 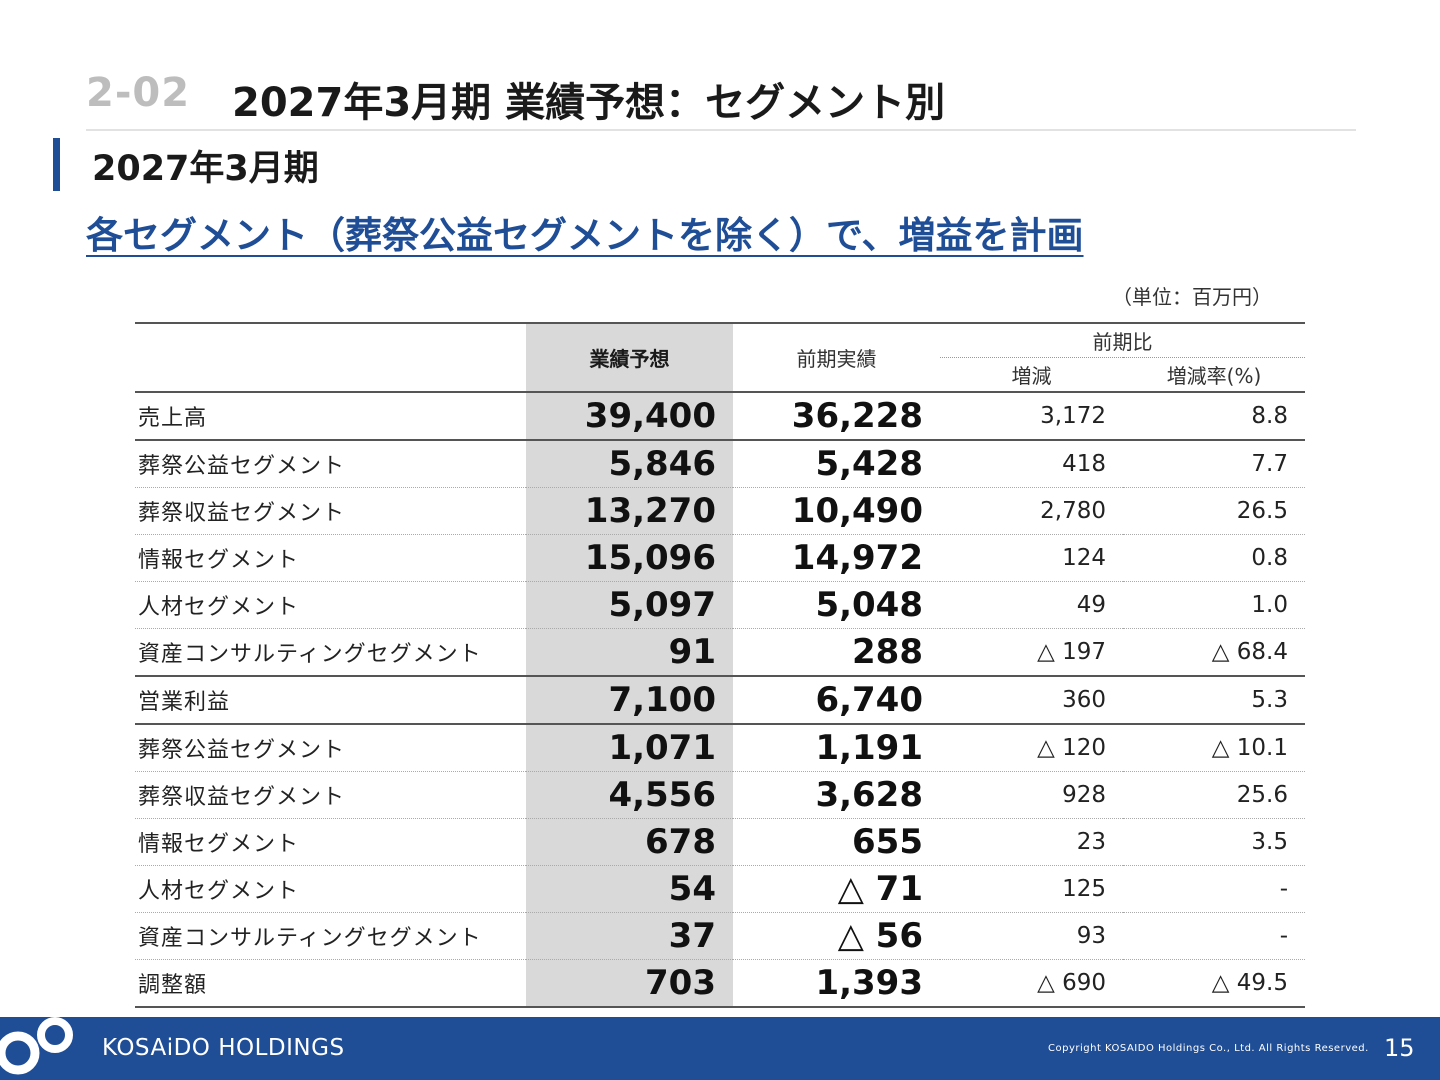 I want to click on rate-value: 1.0, so click(x=1214, y=605).